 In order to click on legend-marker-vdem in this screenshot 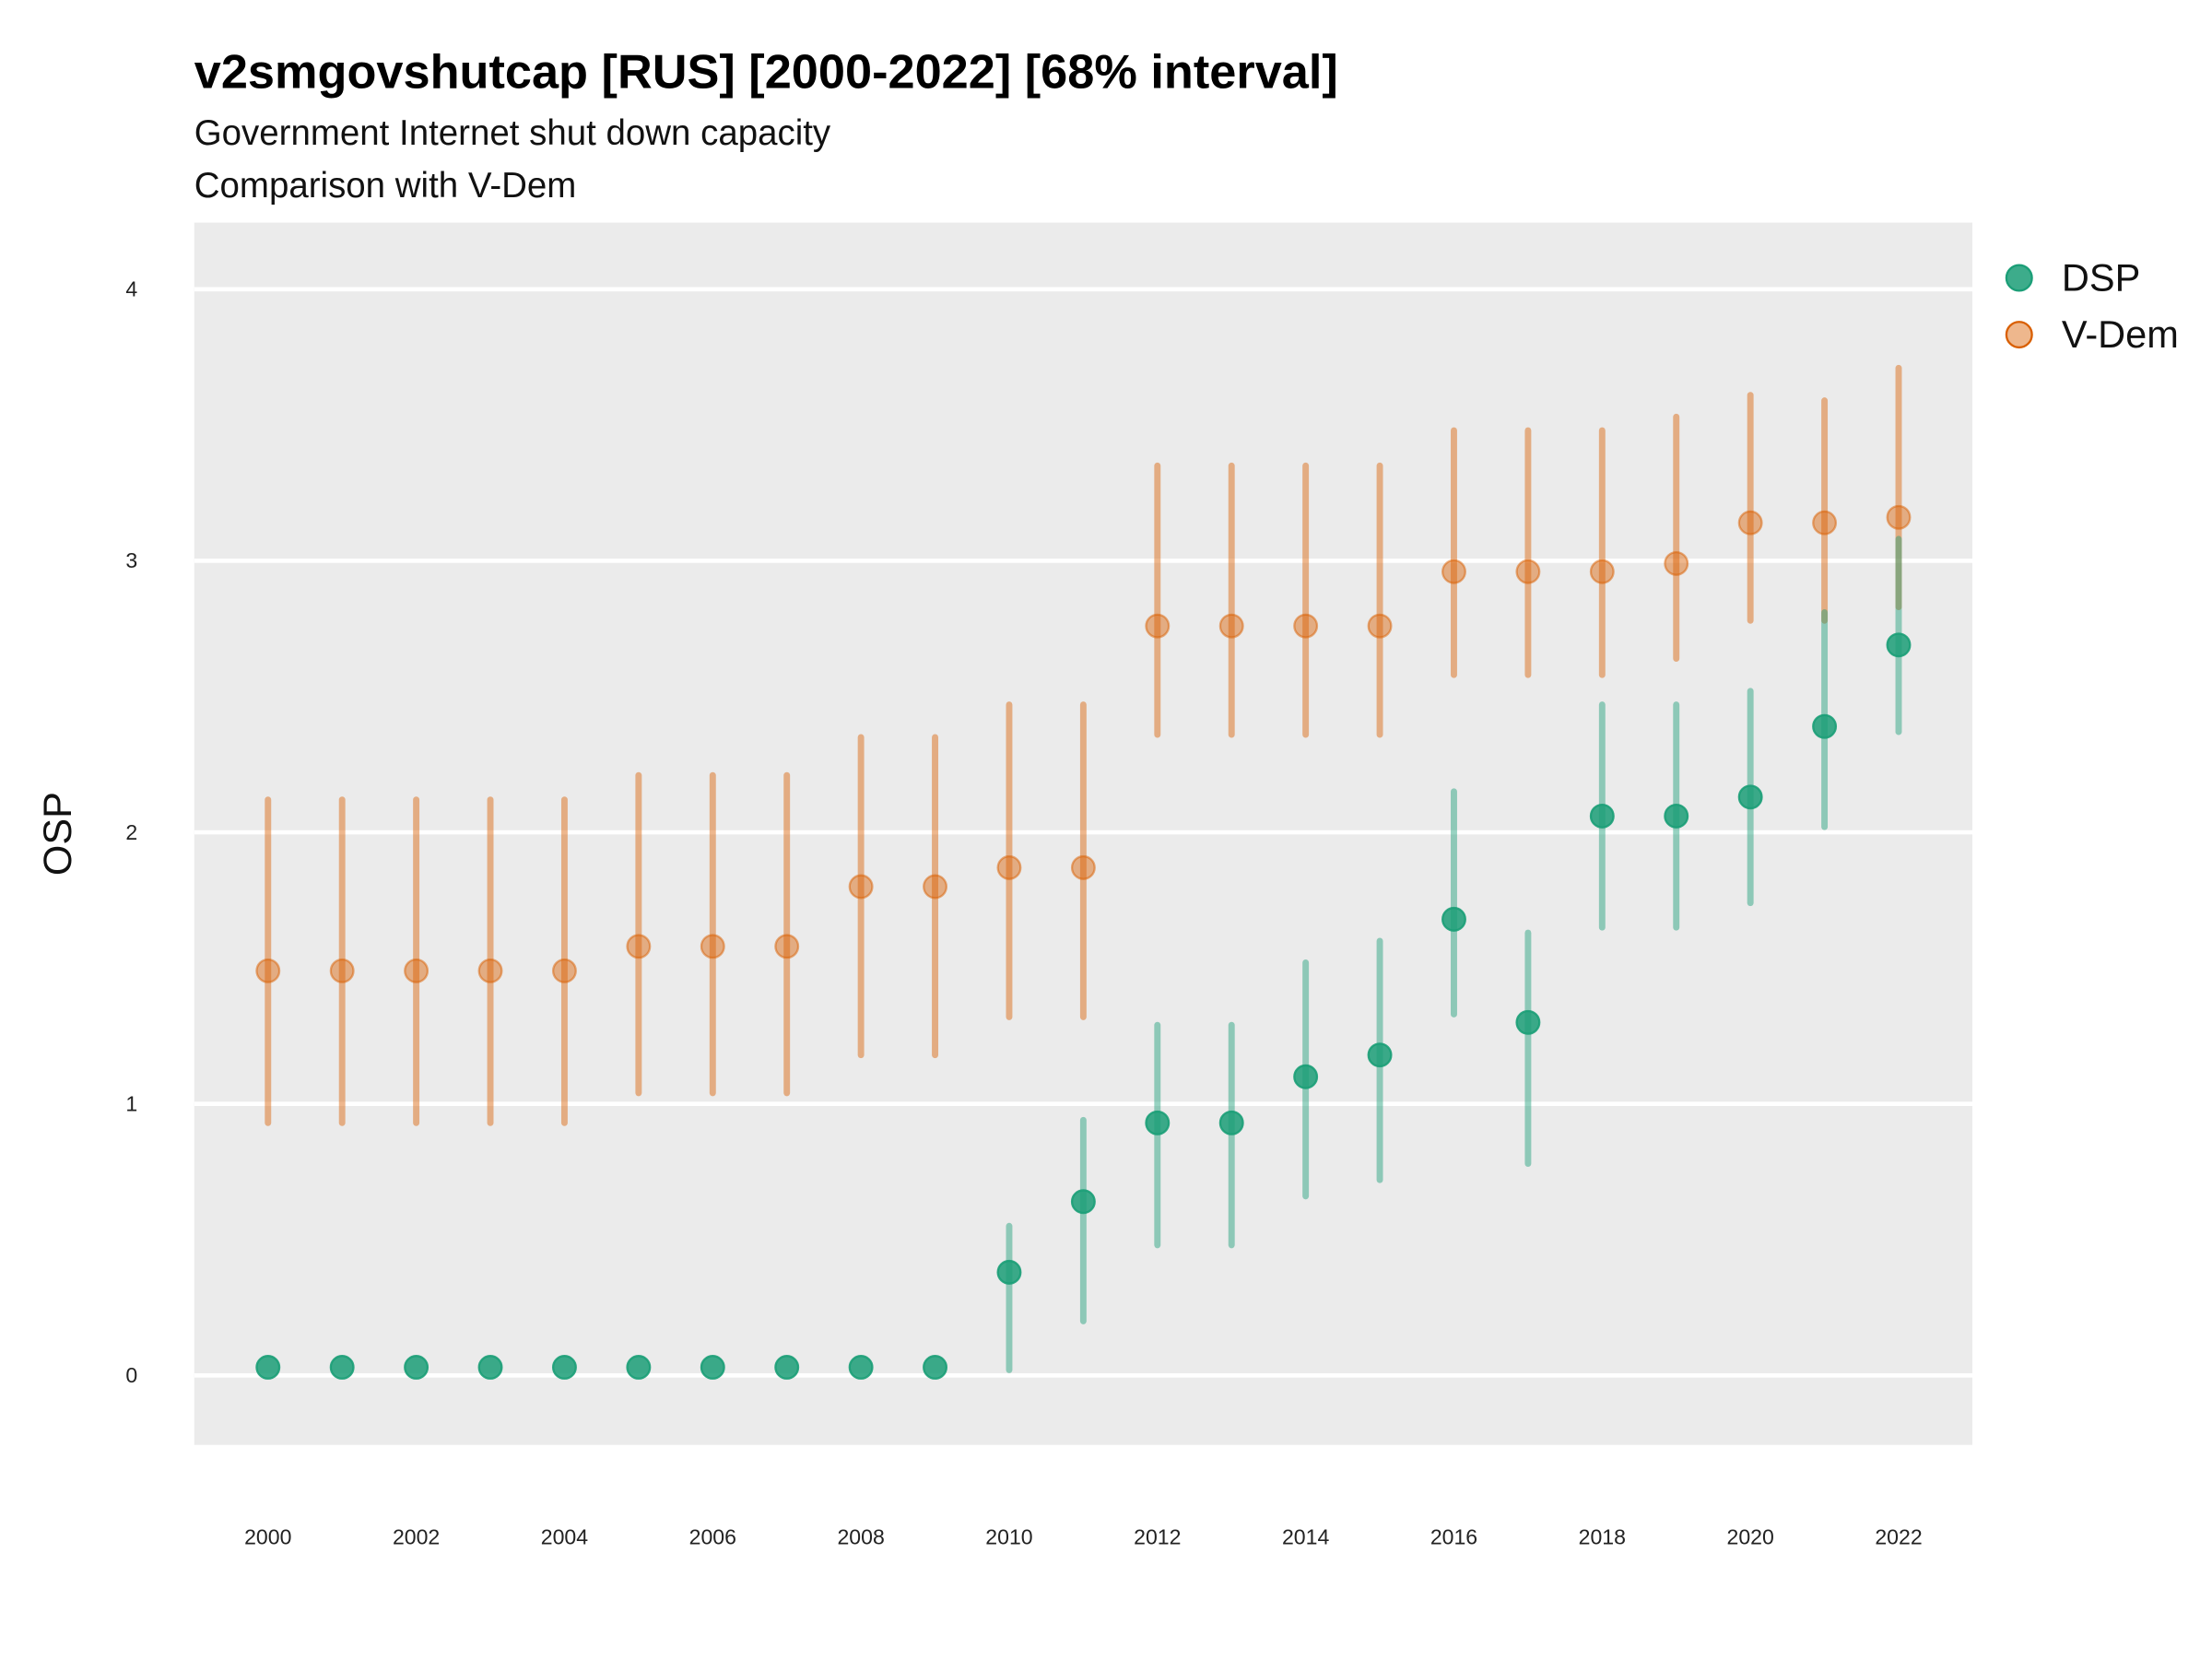, I will do `click(2019, 335)`.